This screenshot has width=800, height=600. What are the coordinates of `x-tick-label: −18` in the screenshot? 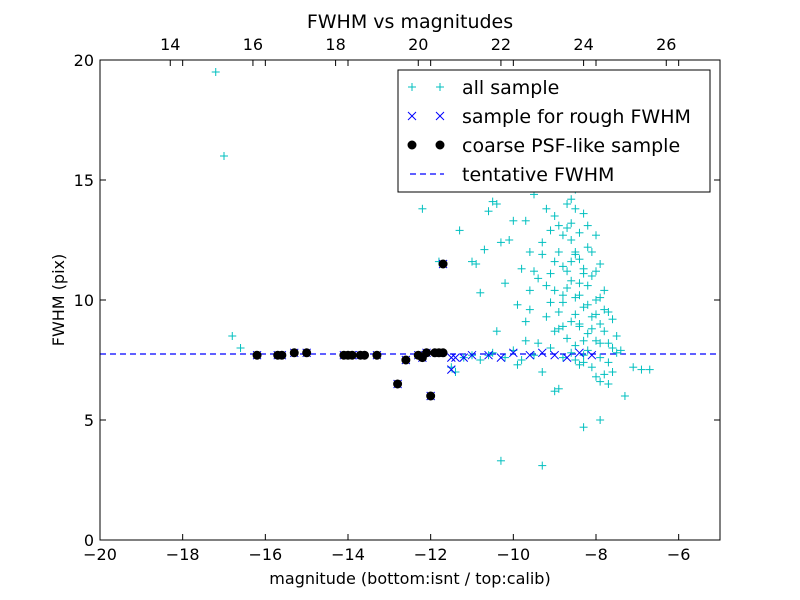 It's located at (183, 554).